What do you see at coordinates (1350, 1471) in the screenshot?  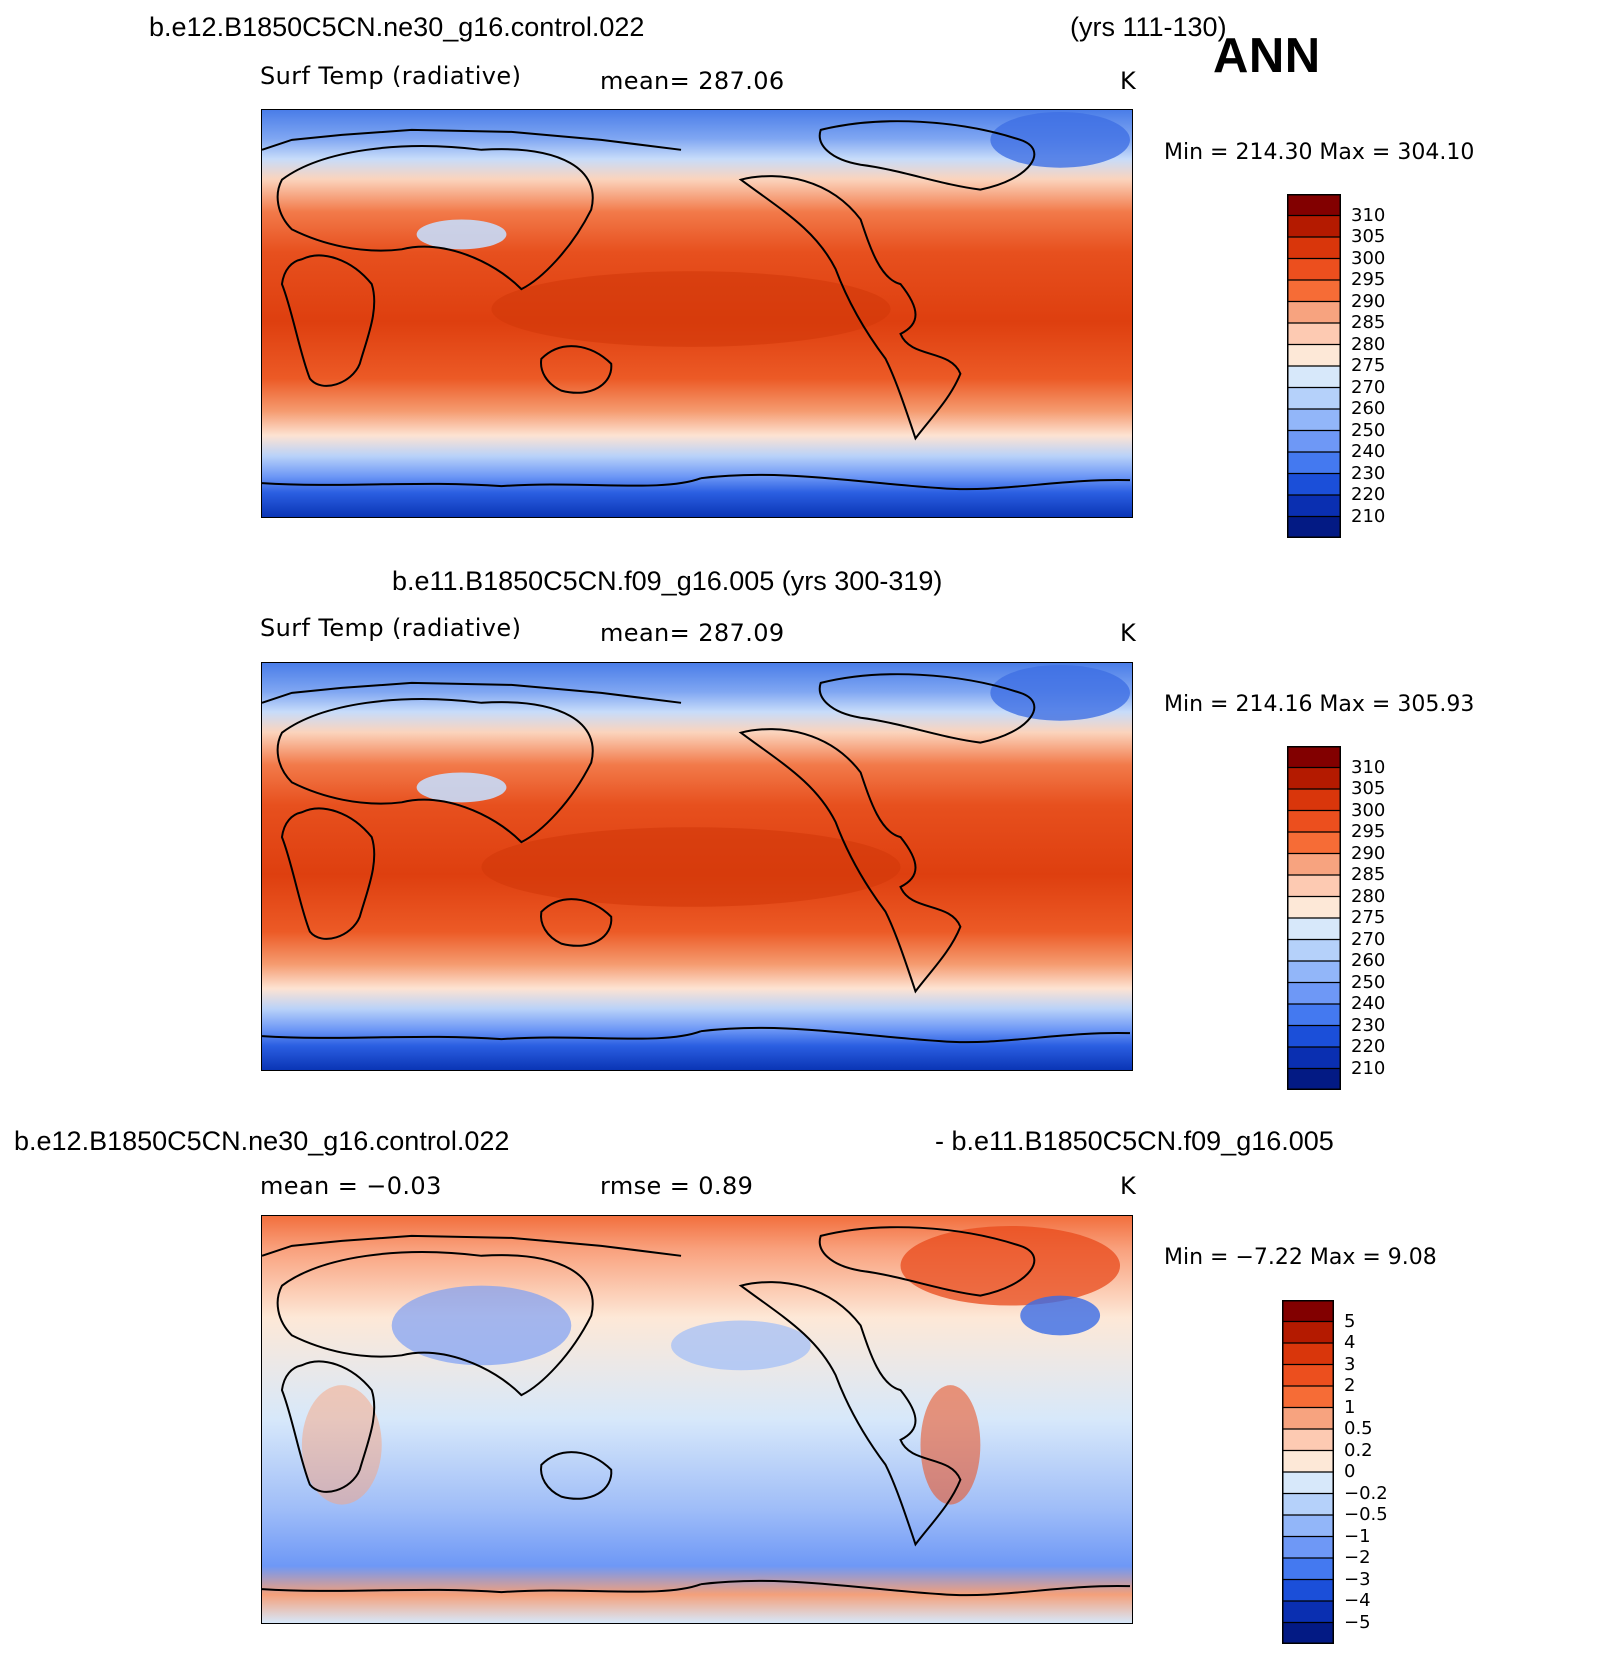 I see `colorbar-tick-label: 0` at bounding box center [1350, 1471].